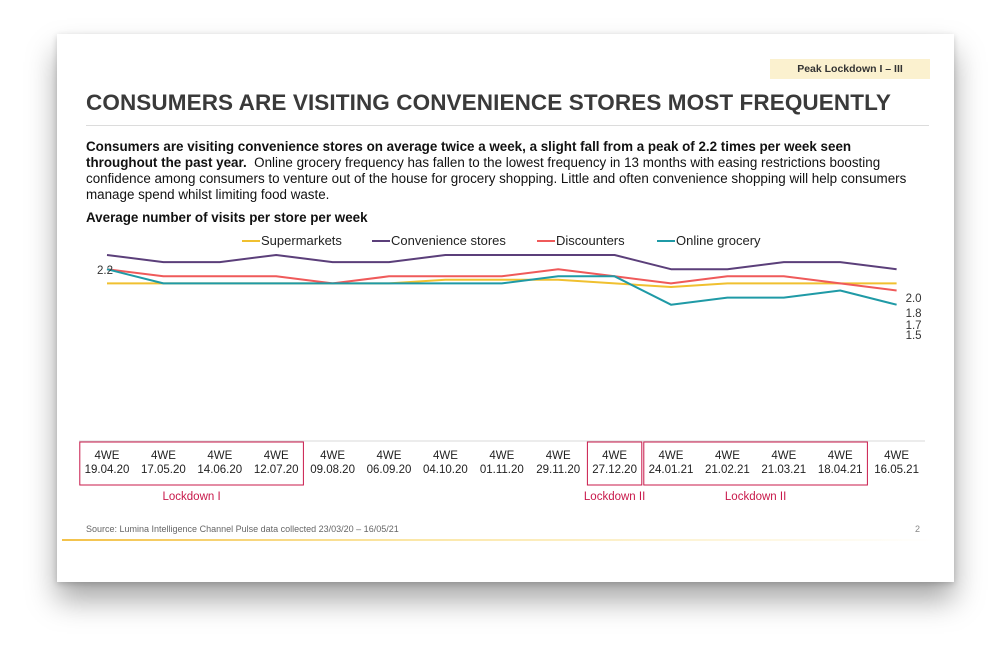  What do you see at coordinates (192, 497) in the screenshot?
I see `lockdown-label: Lockdown I` at bounding box center [192, 497].